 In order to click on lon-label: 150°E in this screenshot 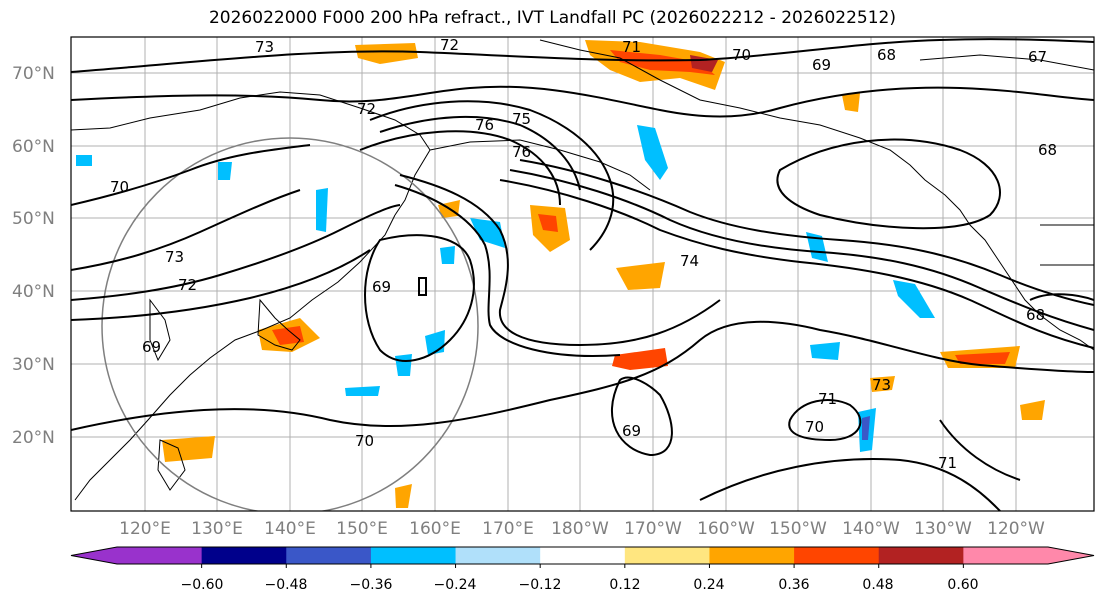, I will do `click(362, 529)`.